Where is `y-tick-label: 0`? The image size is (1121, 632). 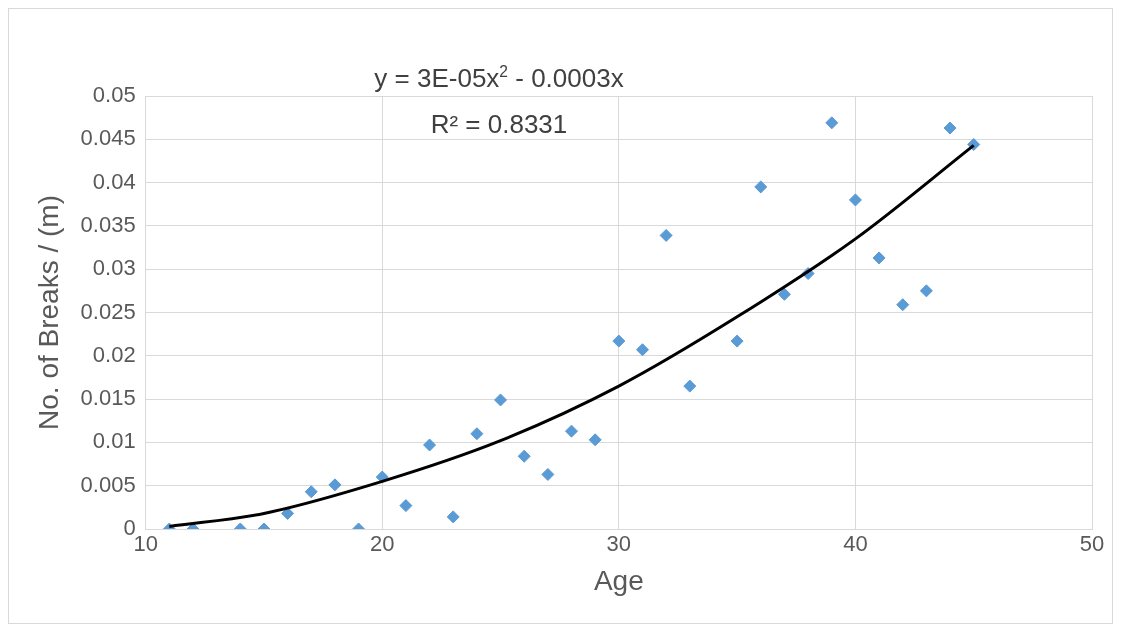 y-tick-label: 0 is located at coordinates (129, 528).